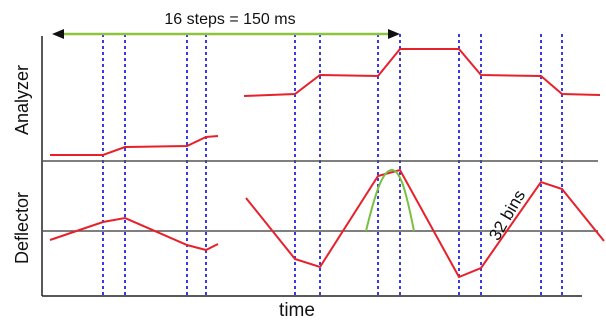  What do you see at coordinates (226, 34) in the screenshot?
I see `span-arrow` at bounding box center [226, 34].